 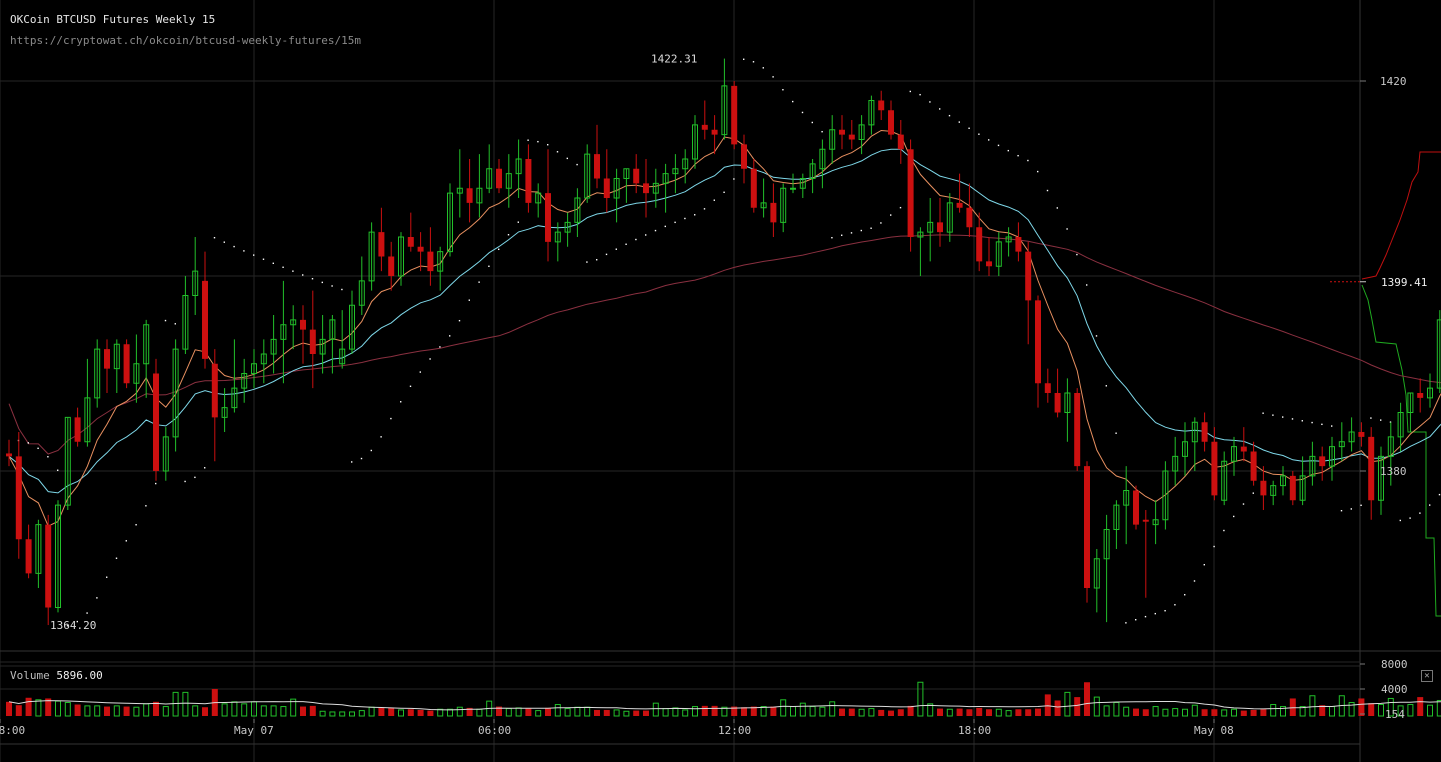 I want to click on close-icon: ✕, so click(x=1427, y=676).